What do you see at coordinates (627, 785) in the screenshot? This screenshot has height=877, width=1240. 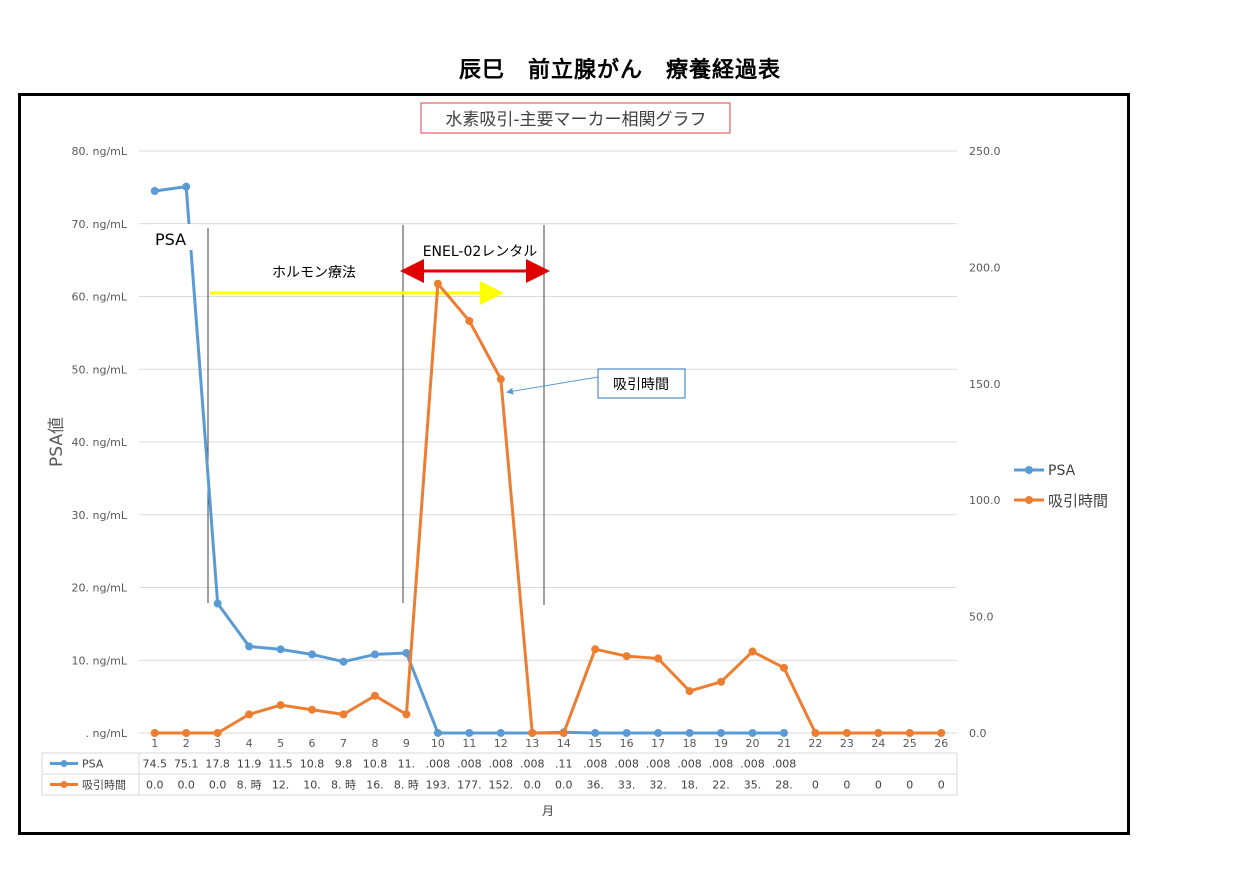 I see `table-cell: 33.` at bounding box center [627, 785].